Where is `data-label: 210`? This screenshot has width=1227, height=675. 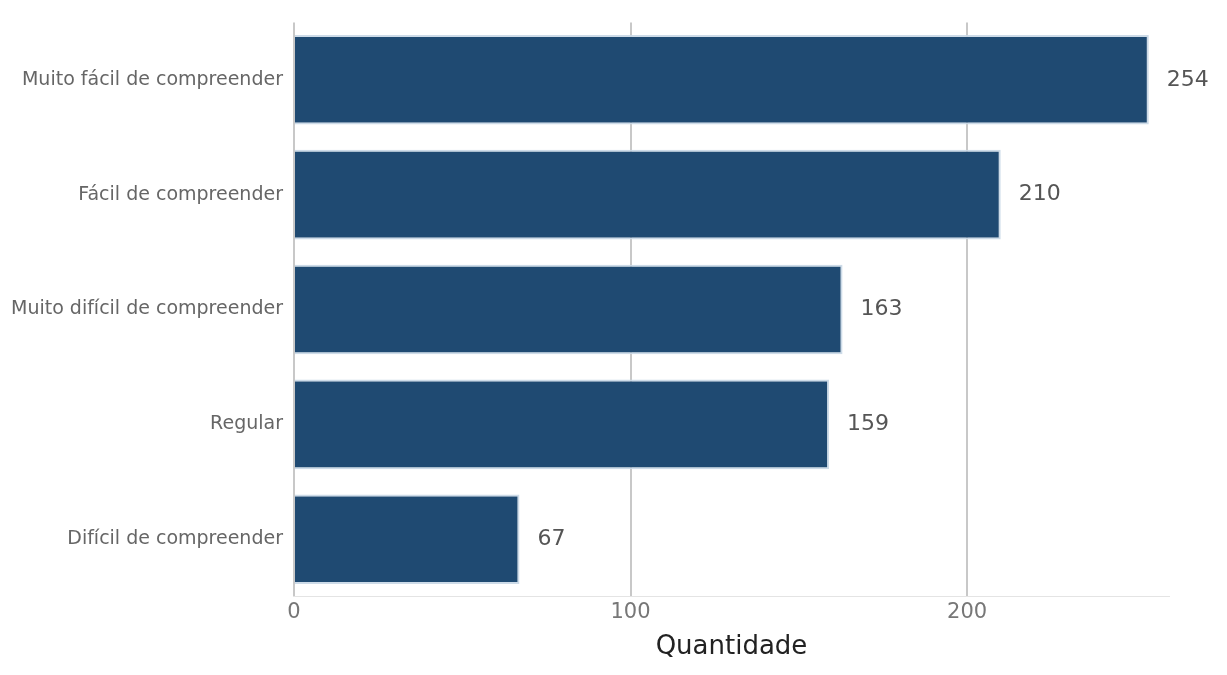
data-label: 210 is located at coordinates (1039, 193).